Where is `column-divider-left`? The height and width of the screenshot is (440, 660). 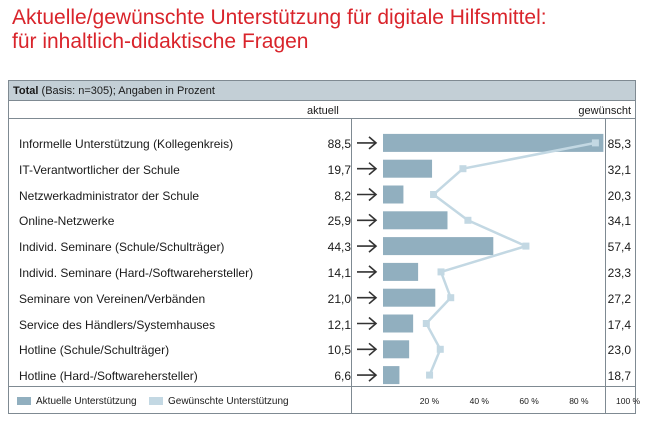
column-divider-left is located at coordinates (351, 266).